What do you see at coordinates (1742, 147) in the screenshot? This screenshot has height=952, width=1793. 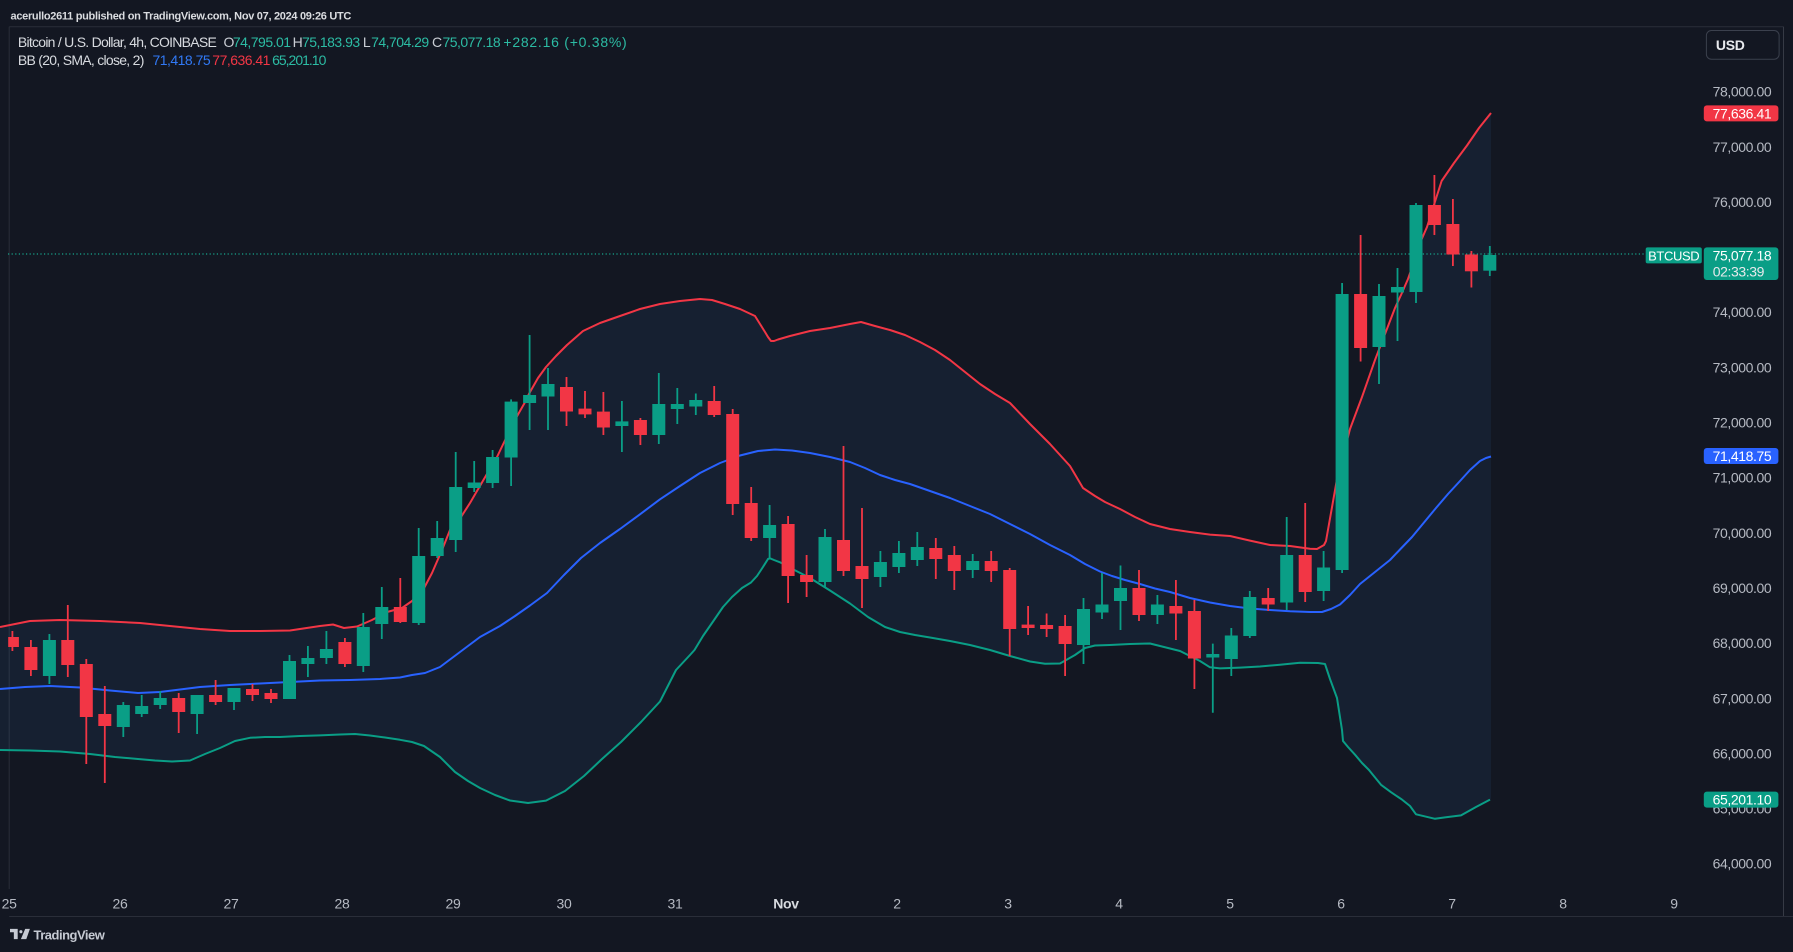 I see `svg-text: 77,000.00` at bounding box center [1742, 147].